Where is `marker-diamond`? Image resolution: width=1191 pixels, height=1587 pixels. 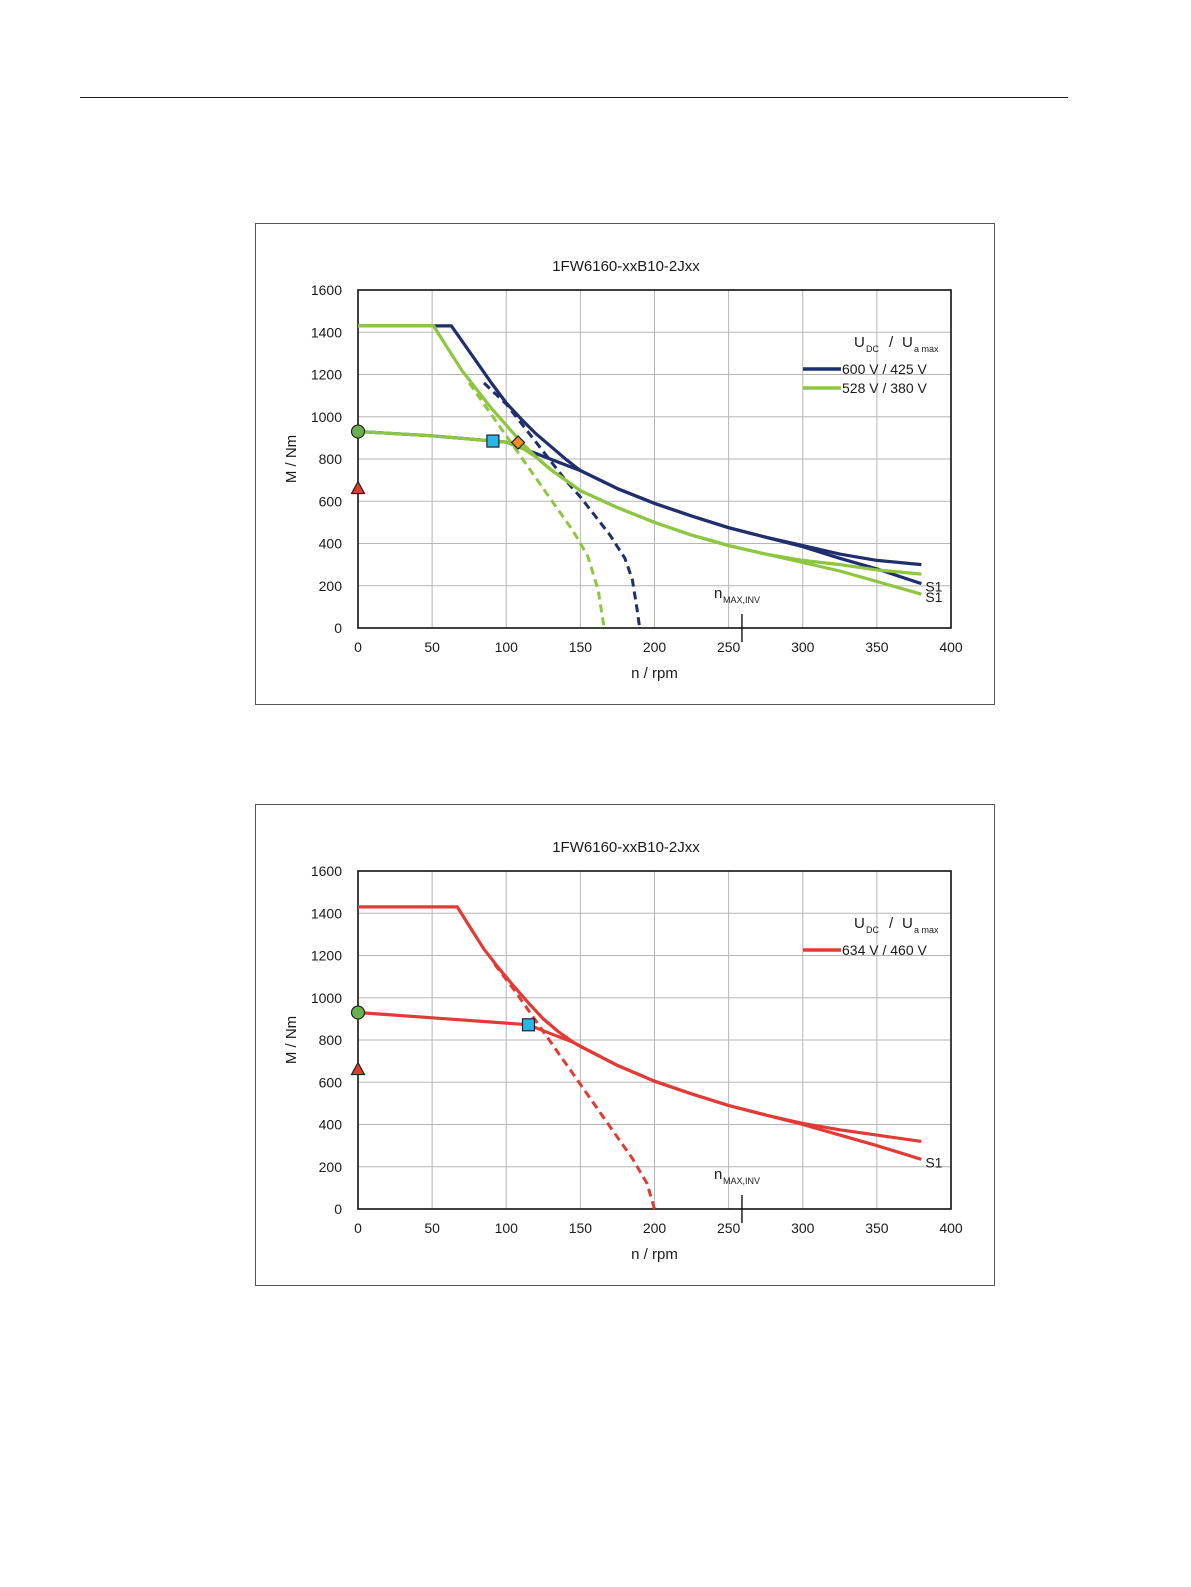 marker-diamond is located at coordinates (518, 442).